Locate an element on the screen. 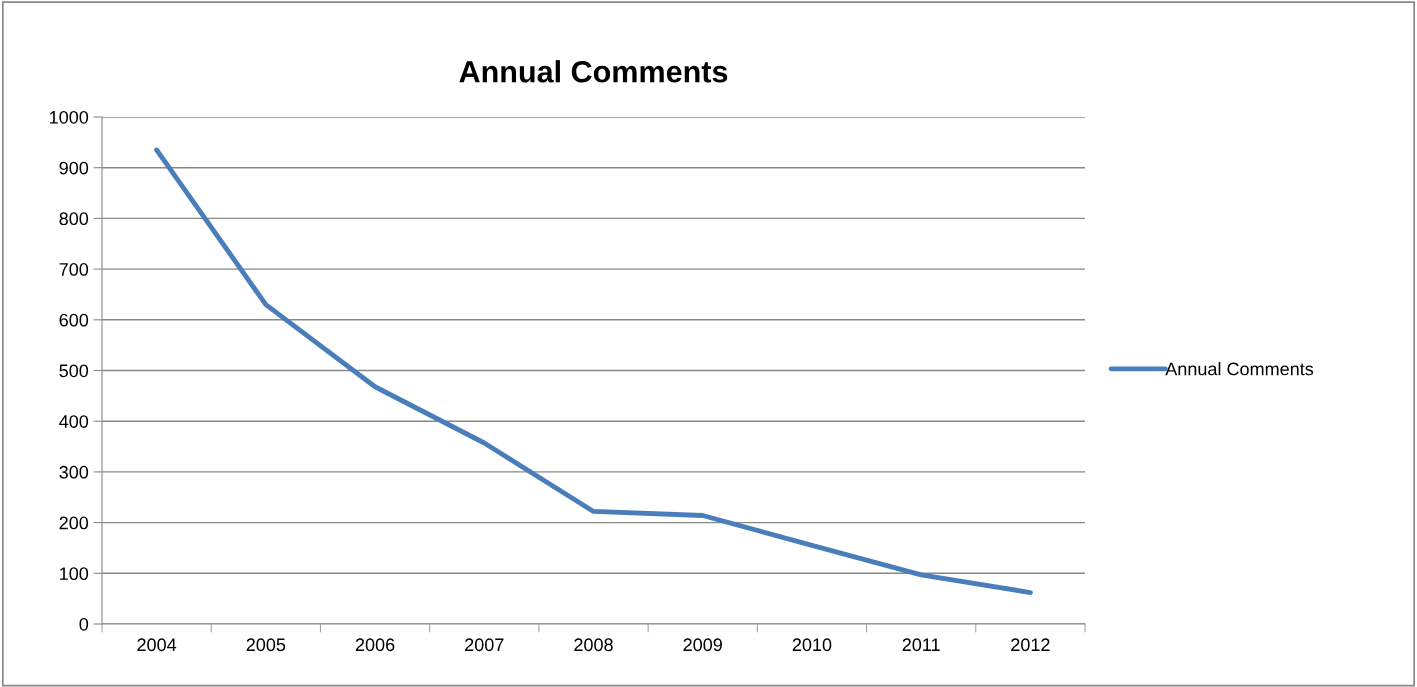 The image size is (1417, 687). x-tick-label: 2004 is located at coordinates (157, 645).